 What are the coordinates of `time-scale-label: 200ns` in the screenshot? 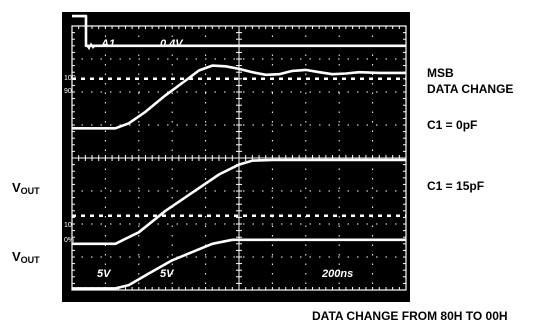 It's located at (337, 274).